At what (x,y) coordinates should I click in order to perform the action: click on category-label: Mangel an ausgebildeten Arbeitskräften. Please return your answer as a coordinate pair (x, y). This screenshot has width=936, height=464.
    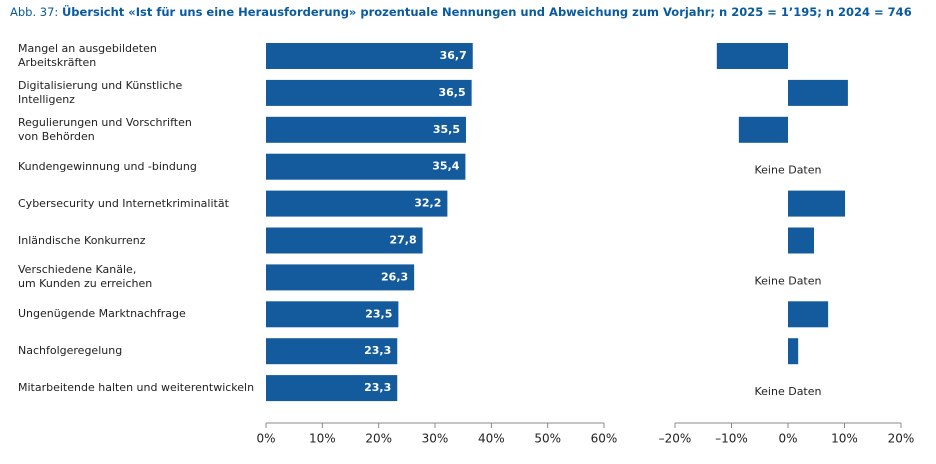
    Looking at the image, I should click on (87, 55).